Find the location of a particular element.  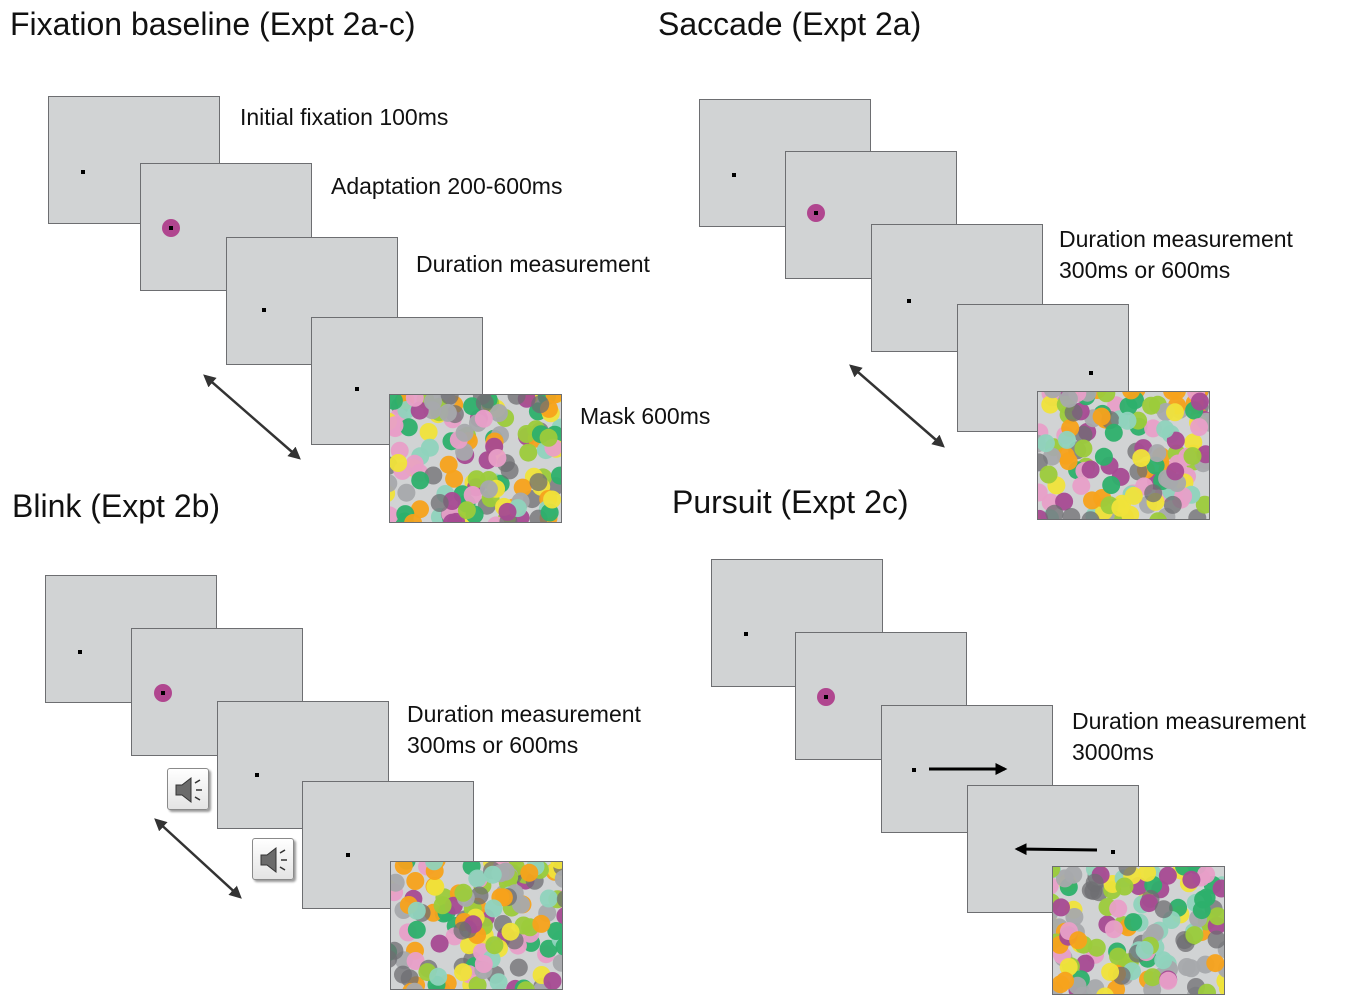

duration-measurement-label: Duration measurement 300ms or 600ms is located at coordinates (524, 730).